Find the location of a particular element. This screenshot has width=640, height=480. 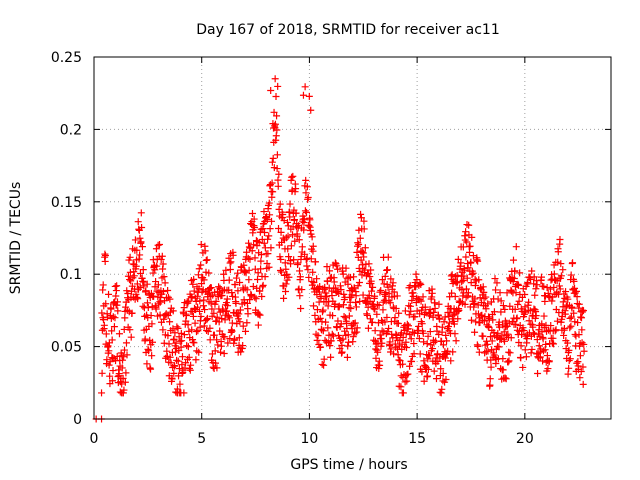

x-tick-labels: 0 5 10 15 20 is located at coordinates (312, 439).